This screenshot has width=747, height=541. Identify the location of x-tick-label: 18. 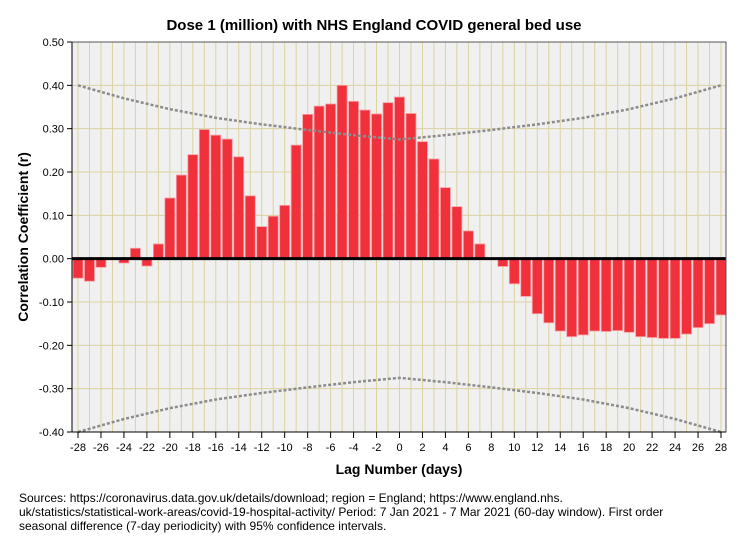
(606, 448).